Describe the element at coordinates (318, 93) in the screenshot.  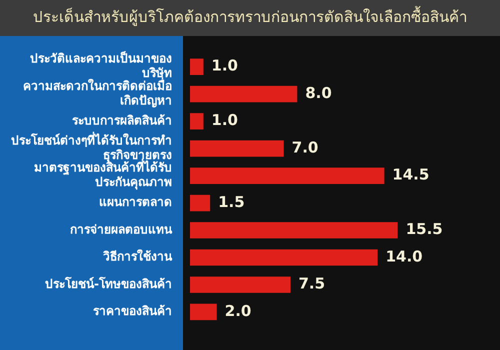
I see `data-label: 8.0` at that location.